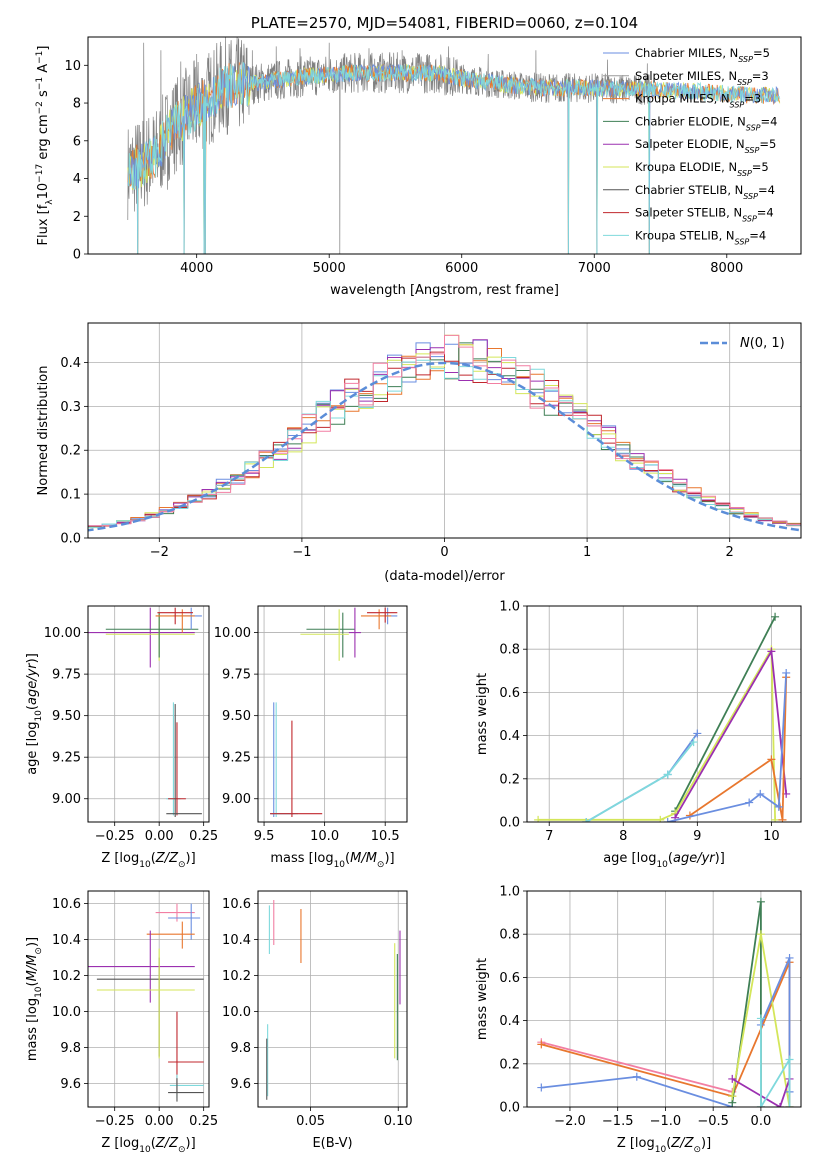 The width and height of the screenshot is (819, 1170). Describe the element at coordinates (301, 552) in the screenshot. I see `x-tick-label: −1` at that location.